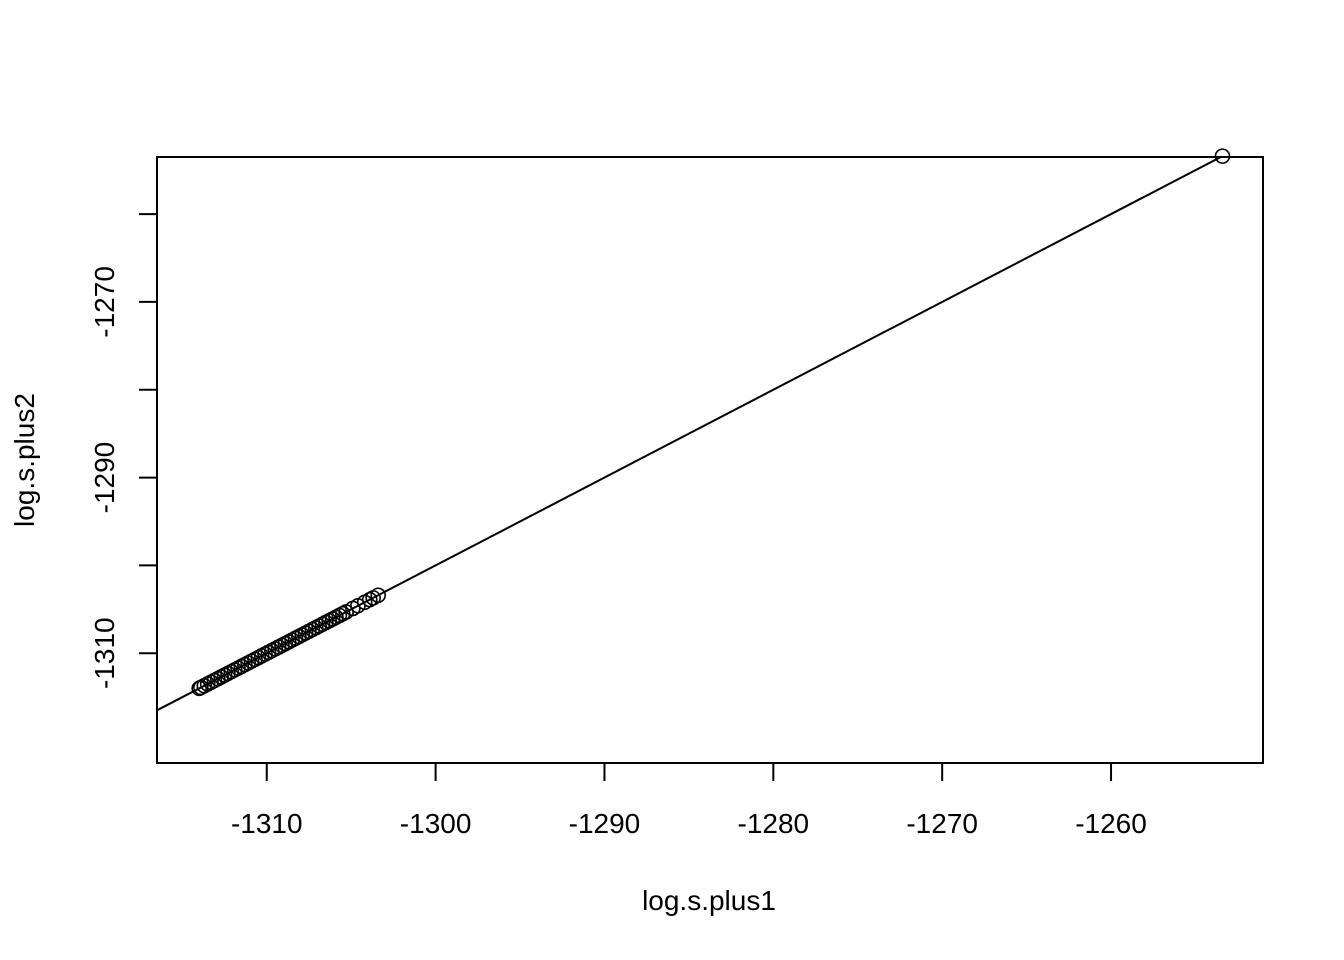  What do you see at coordinates (199, 688) in the screenshot?
I see `data-point` at bounding box center [199, 688].